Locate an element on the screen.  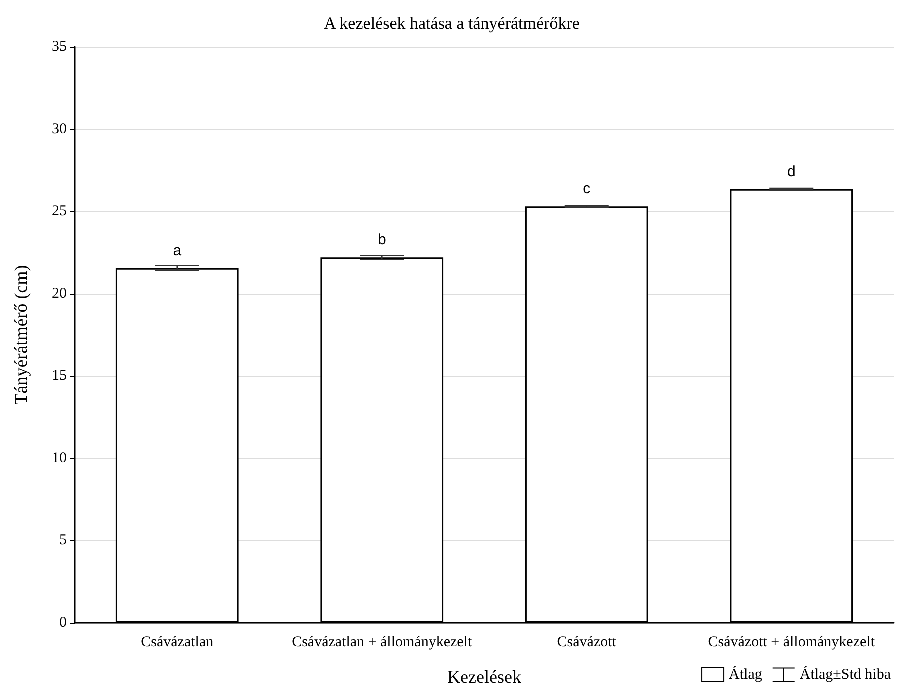
y-tick-label: 25 is located at coordinates (59, 212).